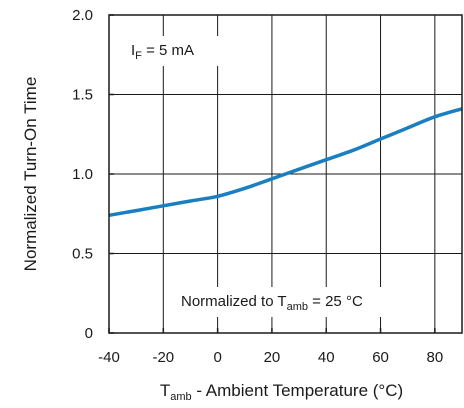 Image resolution: width=464 pixels, height=408 pixels. What do you see at coordinates (168, 50) in the screenshot?
I see `condition-rest: = 5 mA` at bounding box center [168, 50].